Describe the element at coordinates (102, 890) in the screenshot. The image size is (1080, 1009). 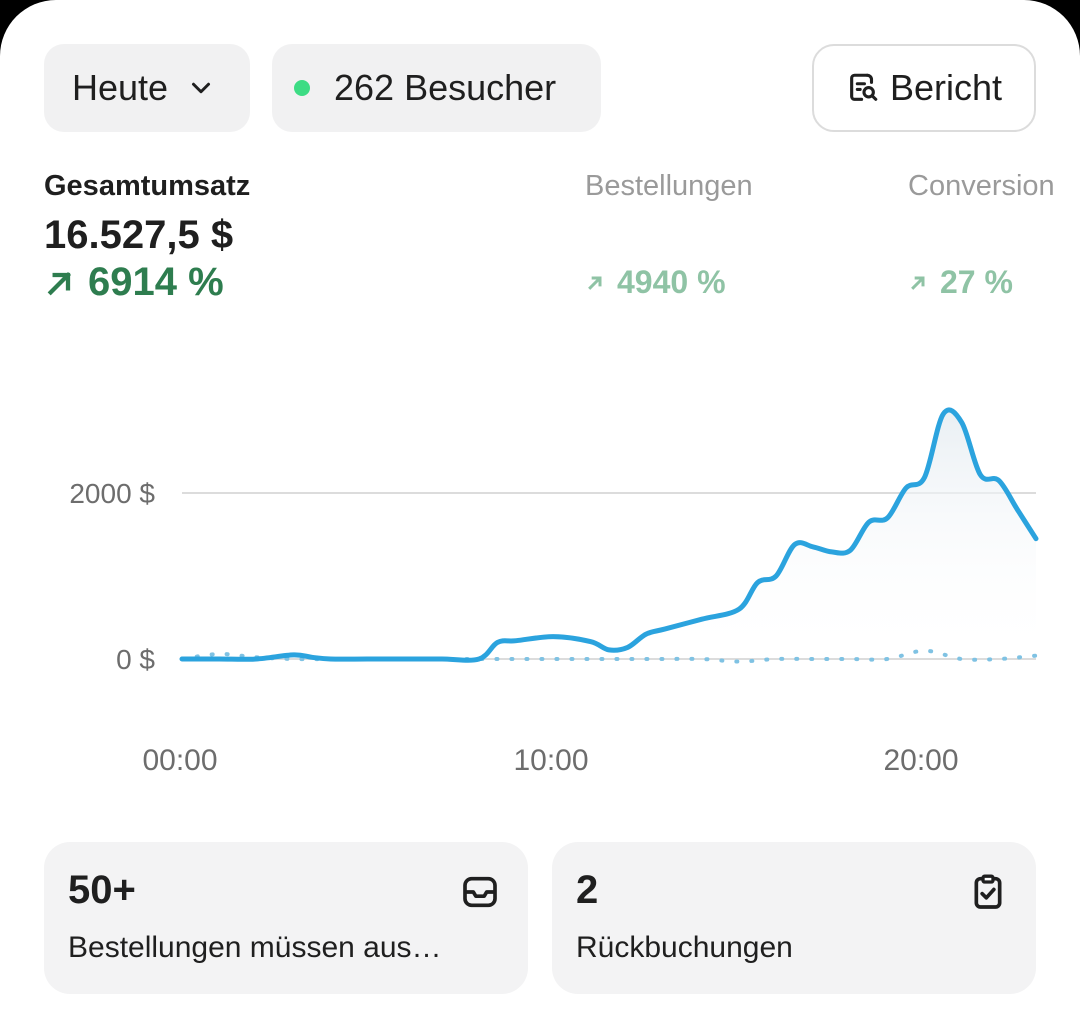
I see `tile-number: 50+` at that location.